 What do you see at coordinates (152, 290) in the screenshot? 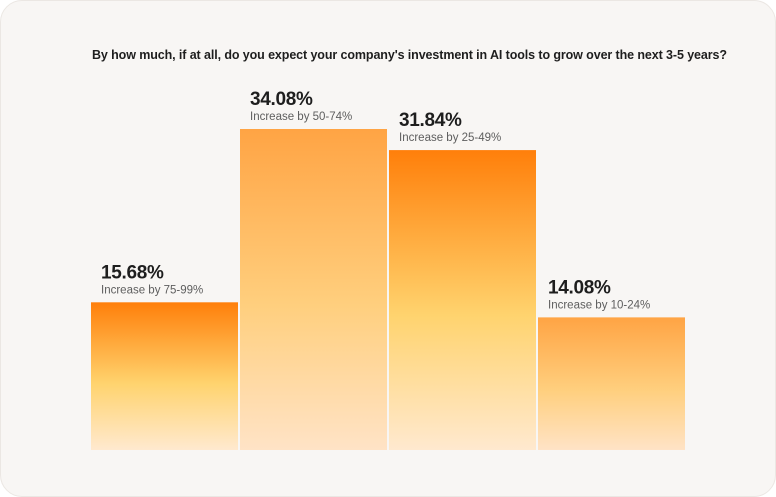
I see `bar-category-label: Increase by 75-99%` at bounding box center [152, 290].